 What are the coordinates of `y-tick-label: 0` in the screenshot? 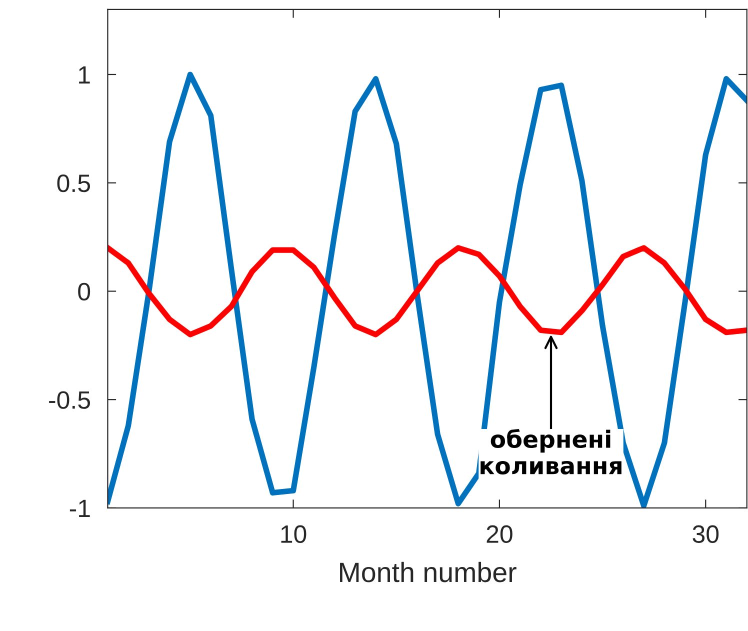 It's located at (84, 291).